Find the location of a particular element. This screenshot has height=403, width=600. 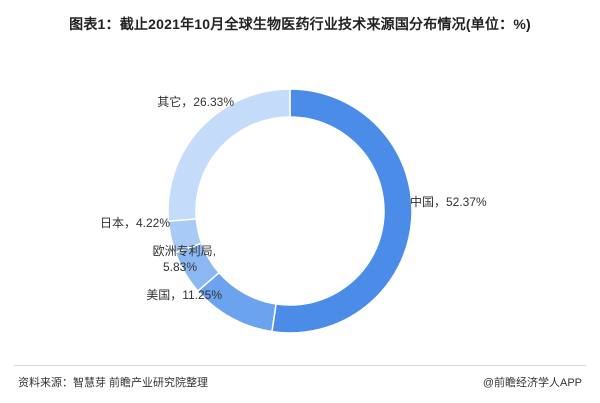

chart-title: 图表1：截止2021年10月全球生物医药行业技术来源国分布情况(单位：%) is located at coordinates (300, 24).